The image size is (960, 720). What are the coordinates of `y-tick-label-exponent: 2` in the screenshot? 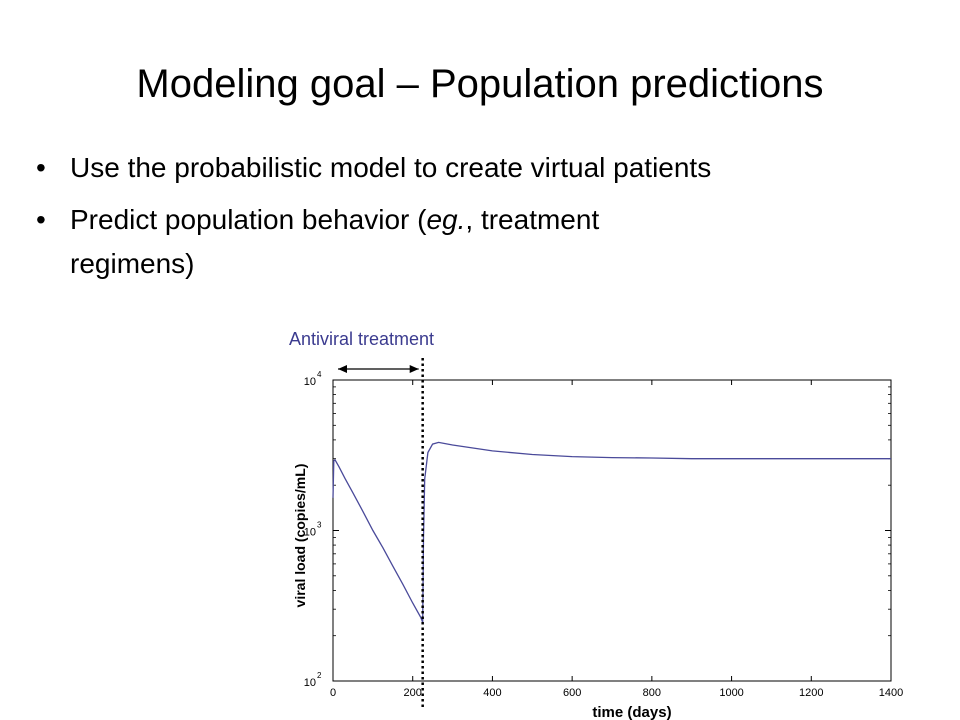 It's located at (319, 675).